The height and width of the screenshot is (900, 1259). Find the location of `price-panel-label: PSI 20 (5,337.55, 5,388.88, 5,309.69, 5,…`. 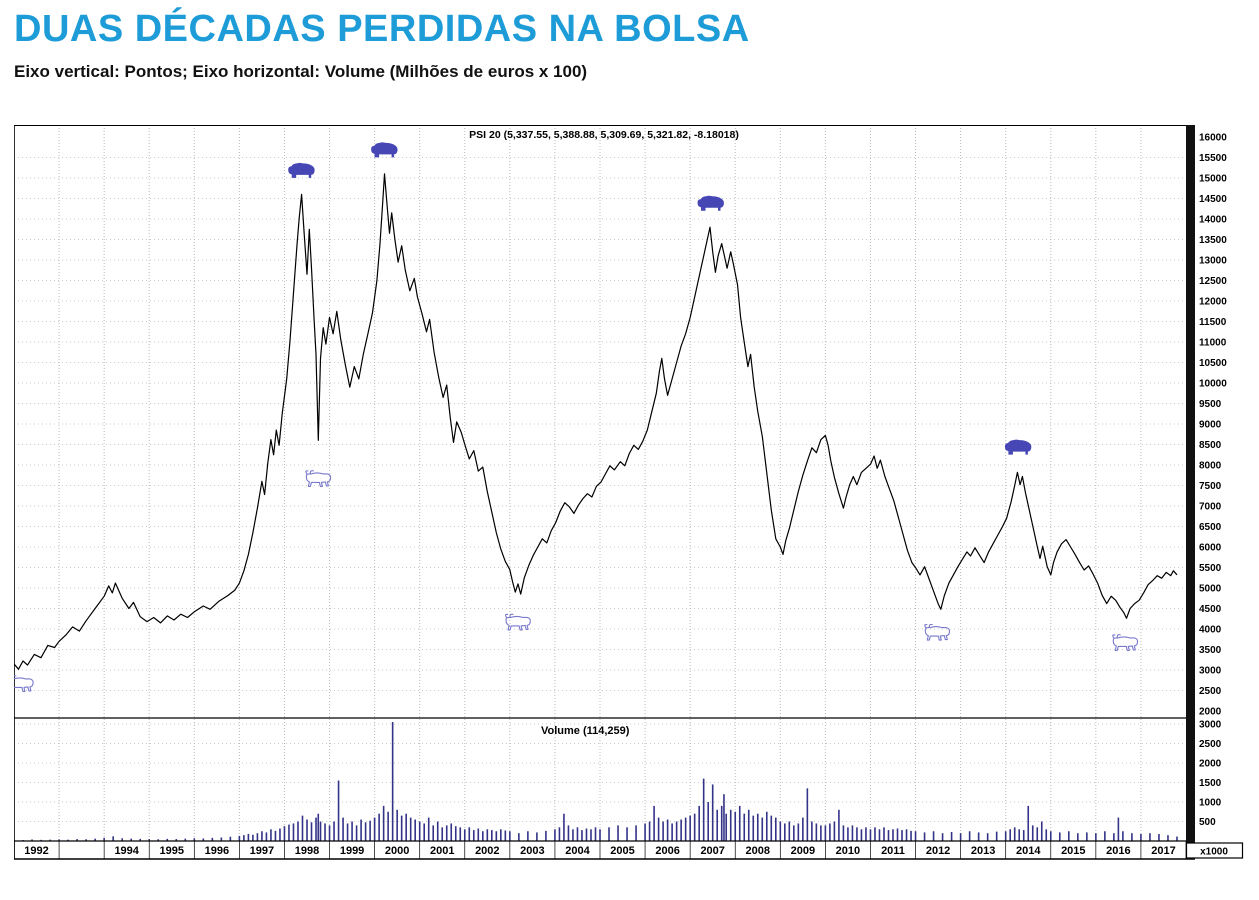

price-panel-label: PSI 20 (5,337.55, 5,388.88, 5,309.69, 5,… is located at coordinates (604, 135).